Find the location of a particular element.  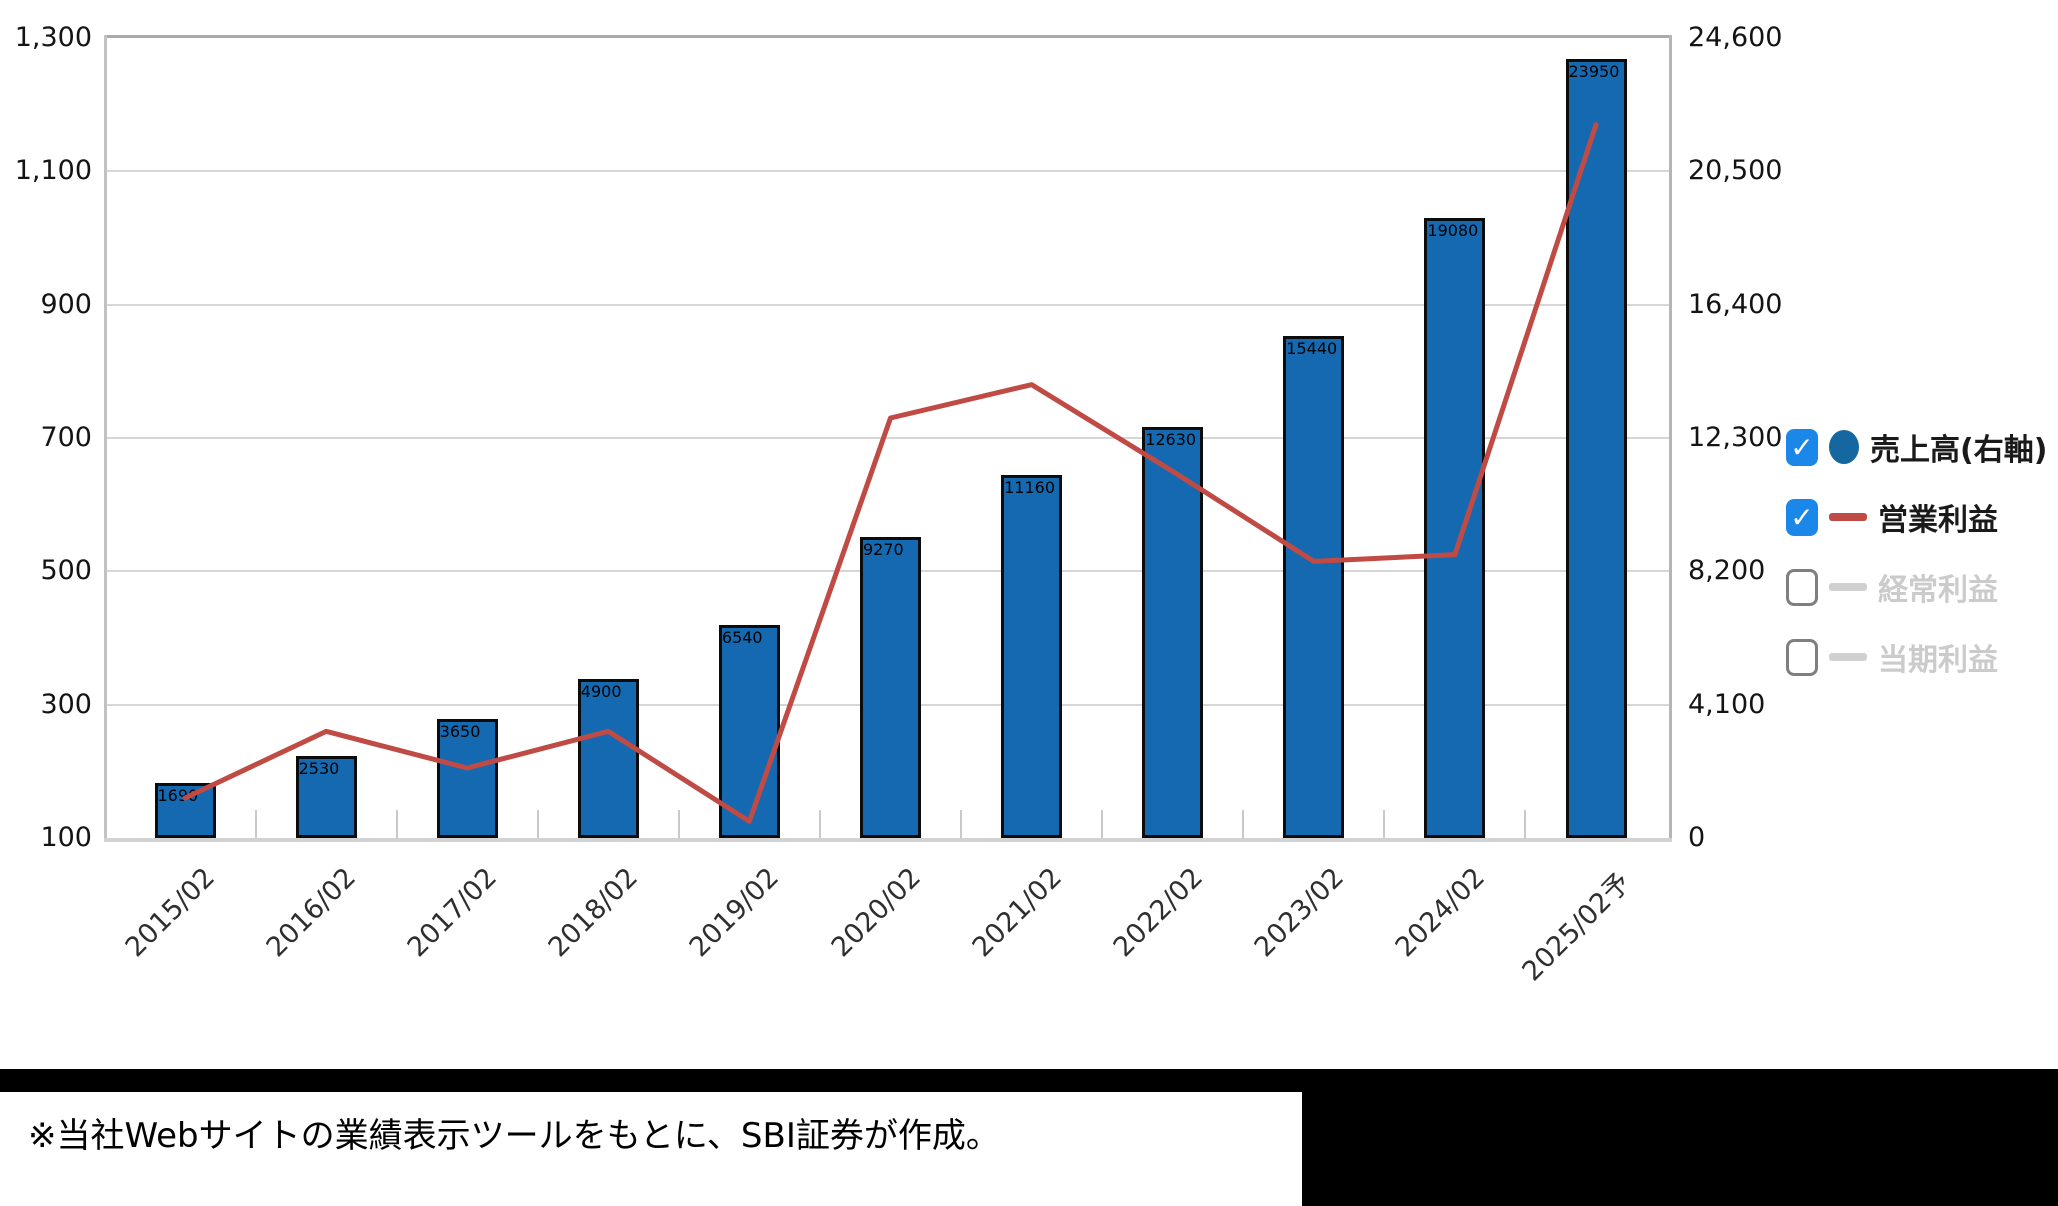

legend-label: 営業利益 is located at coordinates (1938, 520).